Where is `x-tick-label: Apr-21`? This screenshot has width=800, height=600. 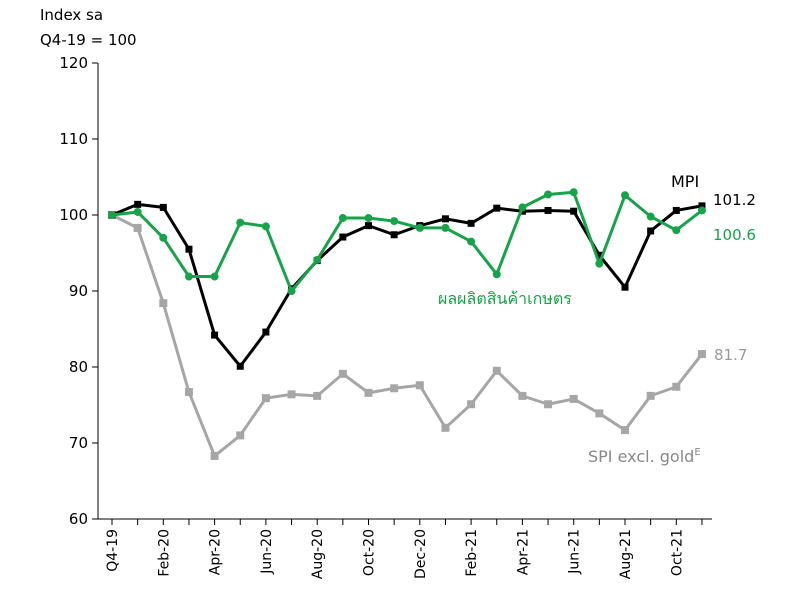
x-tick-label: Apr-21 is located at coordinates (523, 552).